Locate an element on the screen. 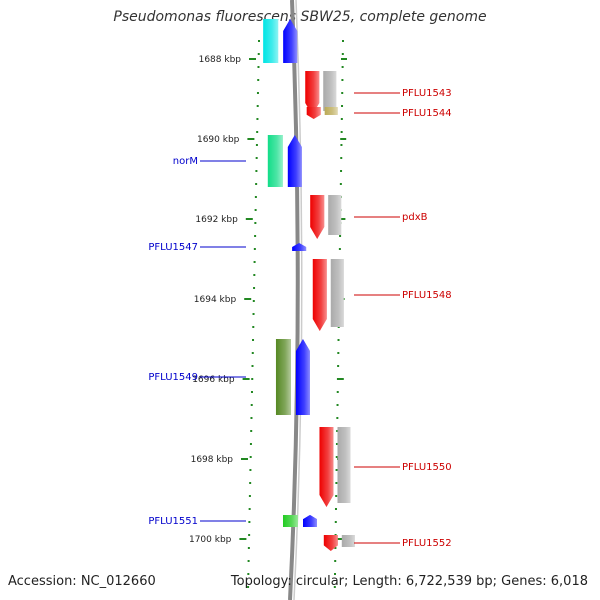  ruler-label: 1696 kbp is located at coordinates (213, 380).